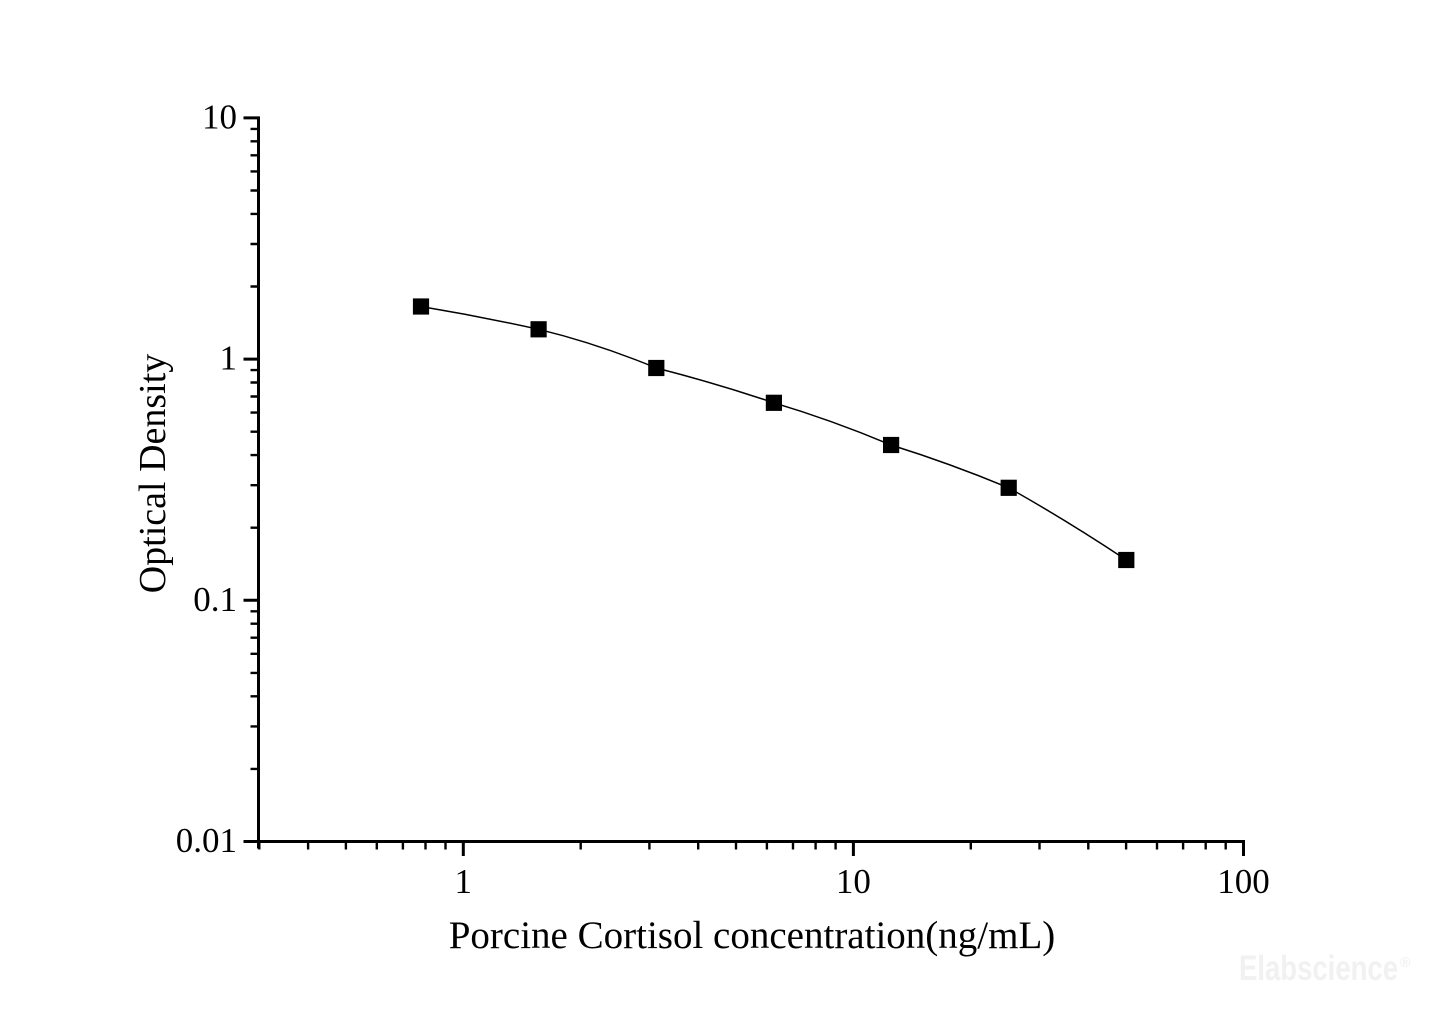 This screenshot has width=1445, height=1009. What do you see at coordinates (1243, 881) in the screenshot?
I see `svg-text: 100` at bounding box center [1243, 881].